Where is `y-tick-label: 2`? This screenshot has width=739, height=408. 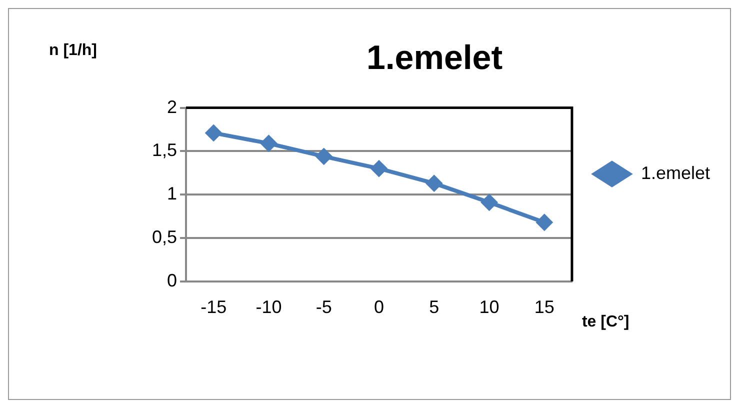 y-tick-label: 2 is located at coordinates (172, 106).